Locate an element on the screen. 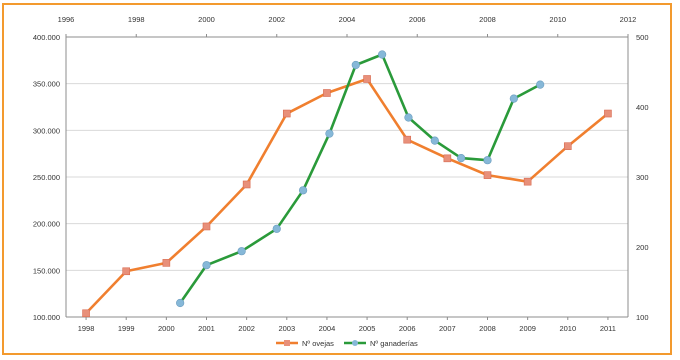  x-tick-label: 2006 is located at coordinates (407, 328).